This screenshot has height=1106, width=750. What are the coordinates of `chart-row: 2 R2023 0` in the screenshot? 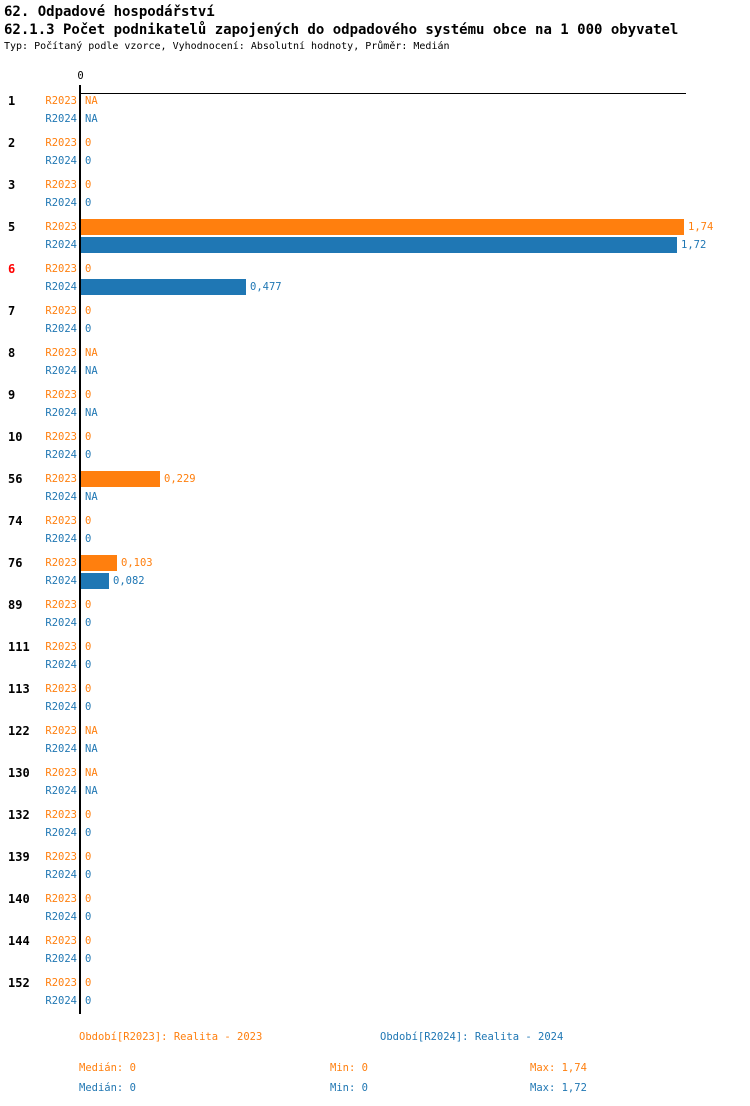 It's located at (375, 143).